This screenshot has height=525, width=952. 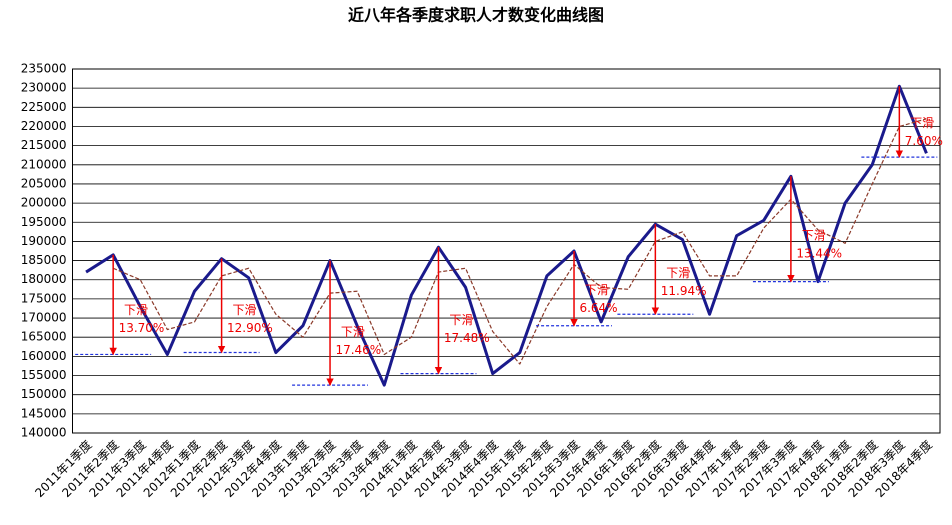 What do you see at coordinates (44, 241) in the screenshot?
I see `y-tick-label: 190000` at bounding box center [44, 241].